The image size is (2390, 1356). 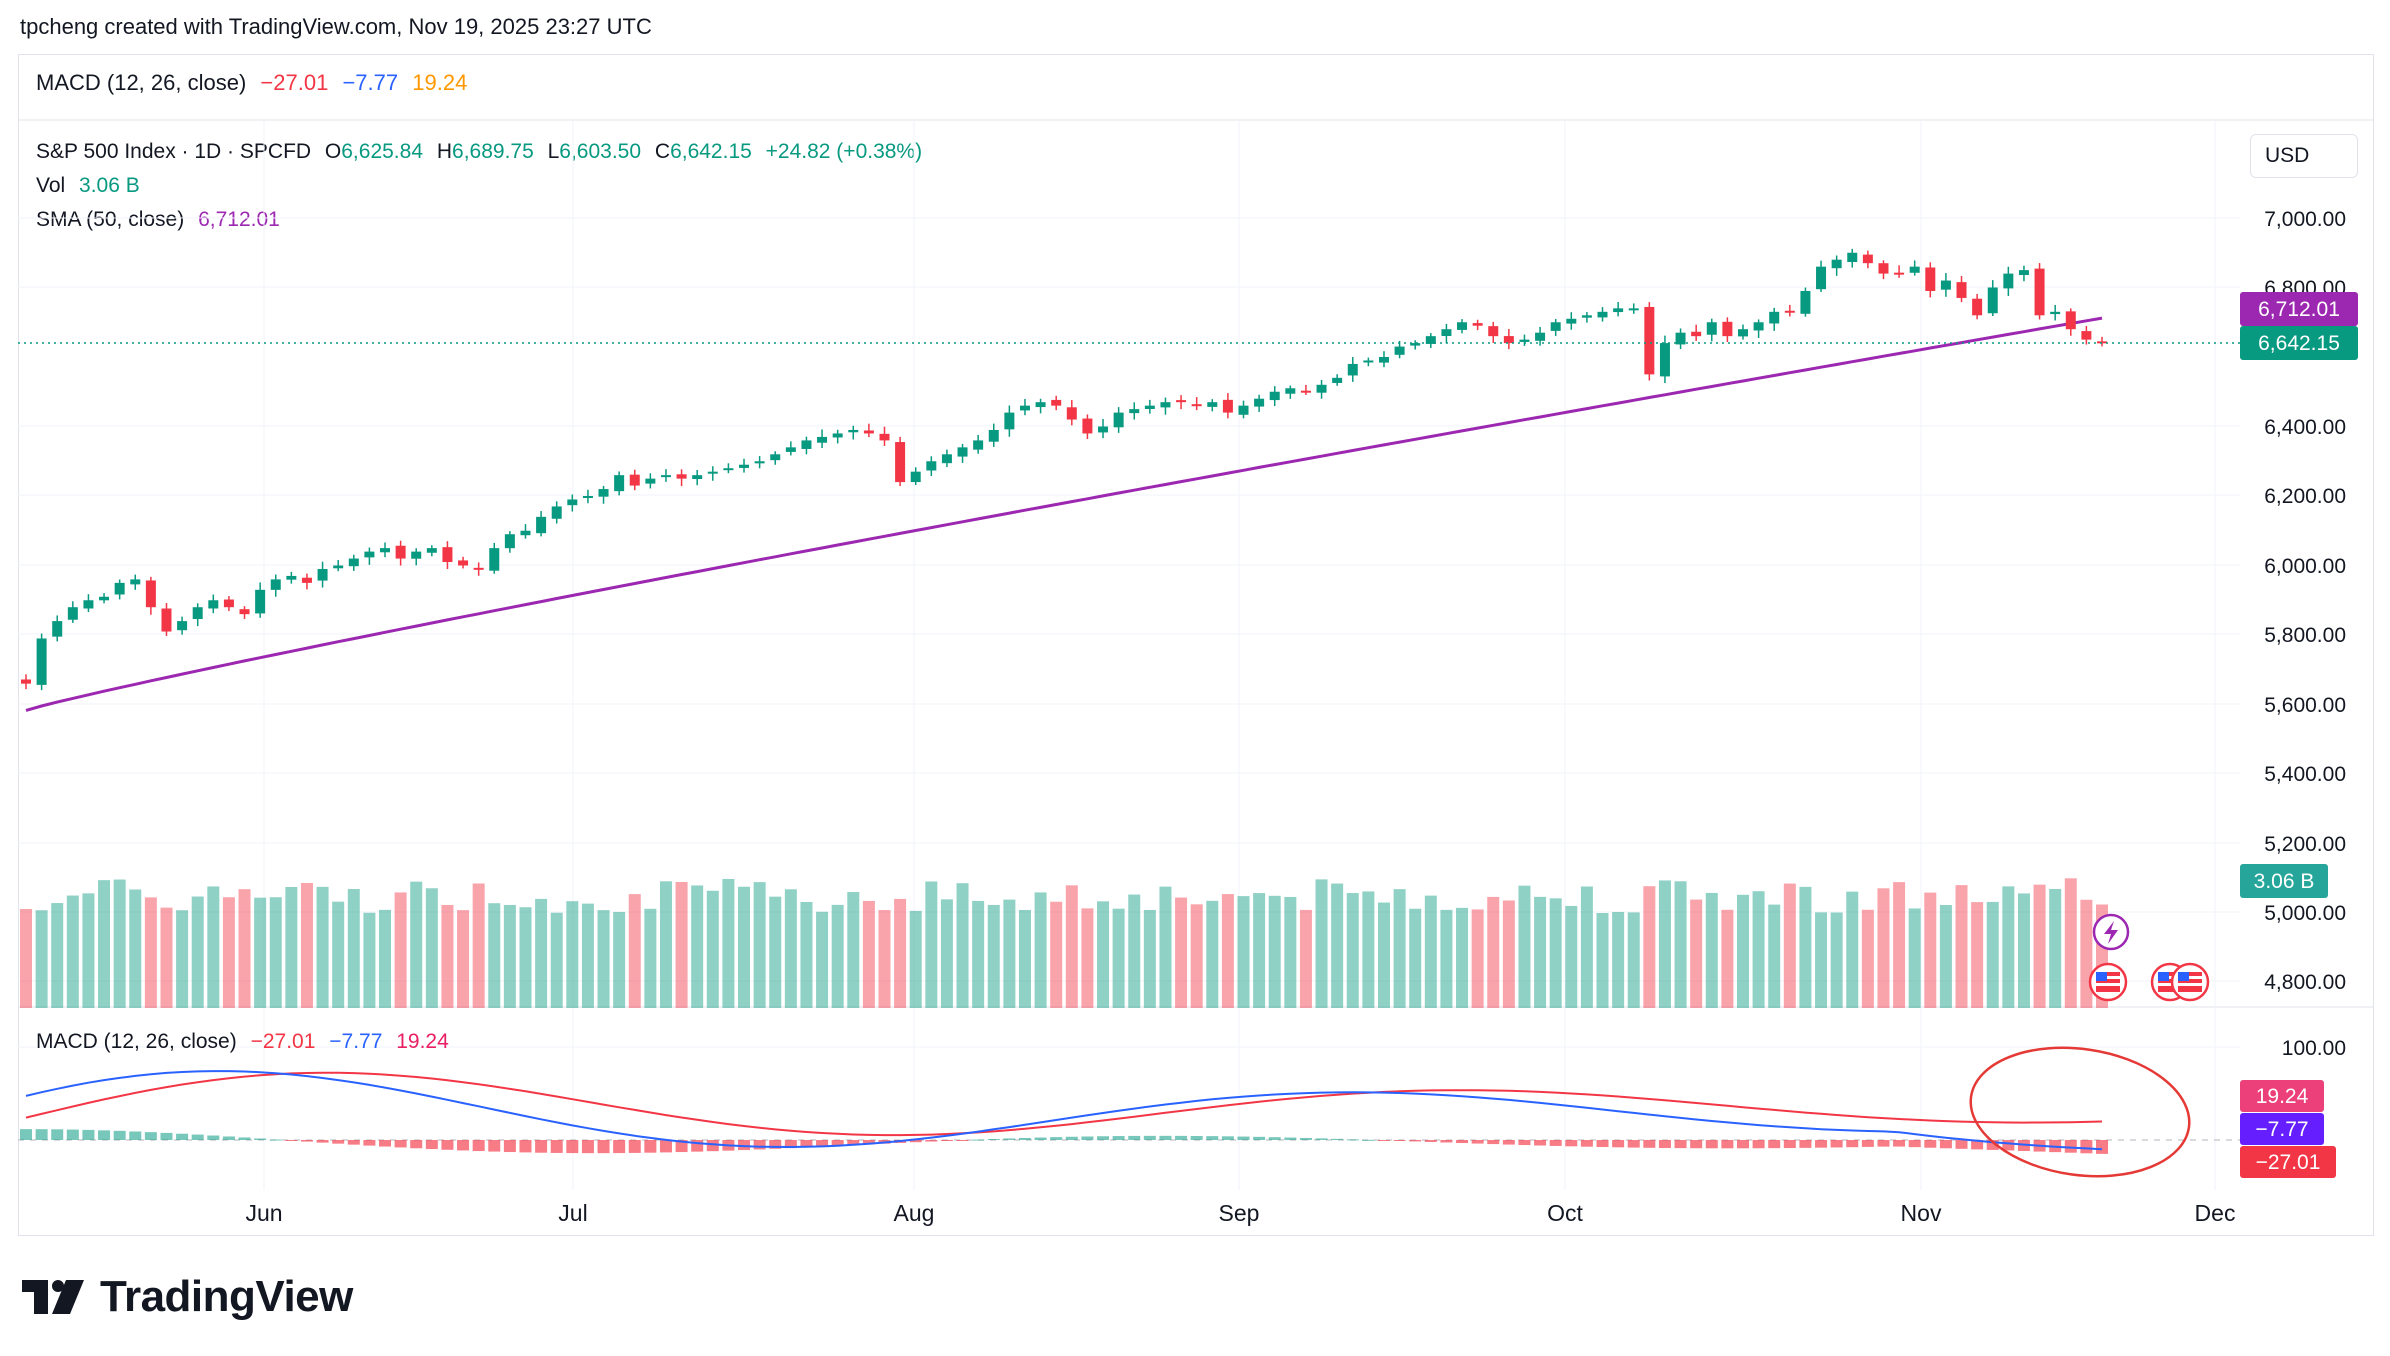 I want to click on change-value: +24.82 (+0.38%), so click(x=844, y=151).